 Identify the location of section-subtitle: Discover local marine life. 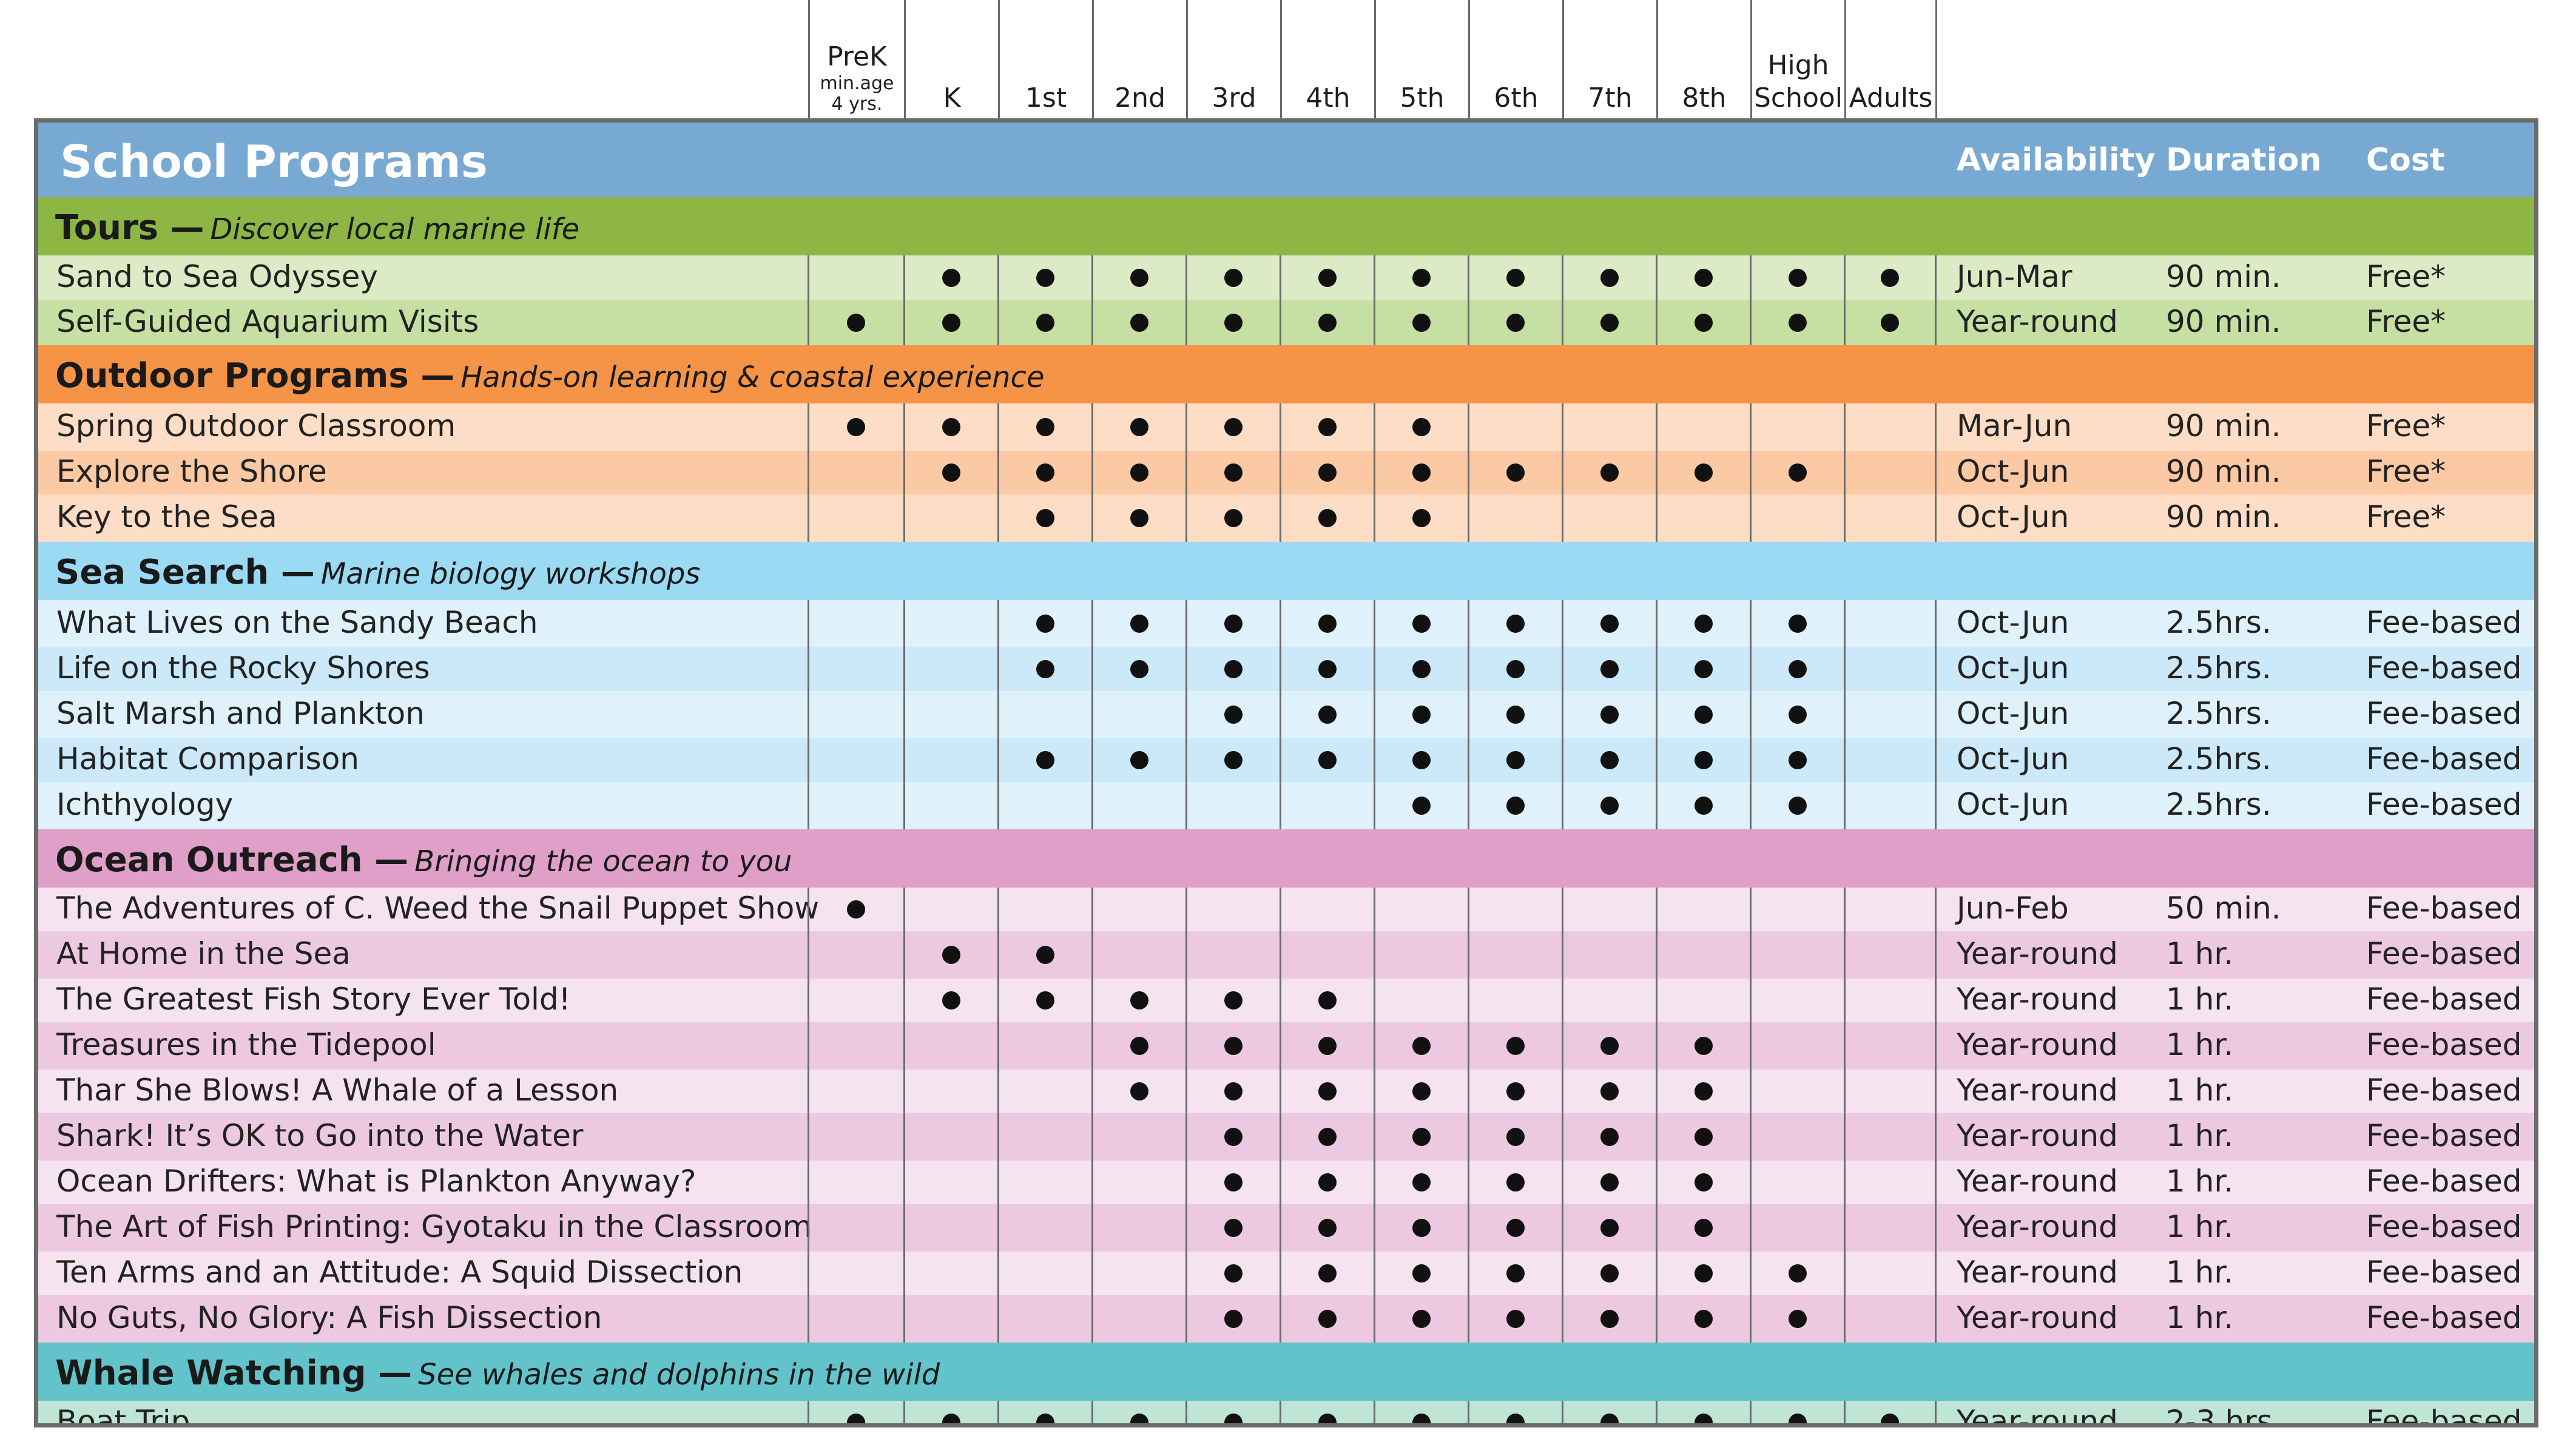
(395, 229).